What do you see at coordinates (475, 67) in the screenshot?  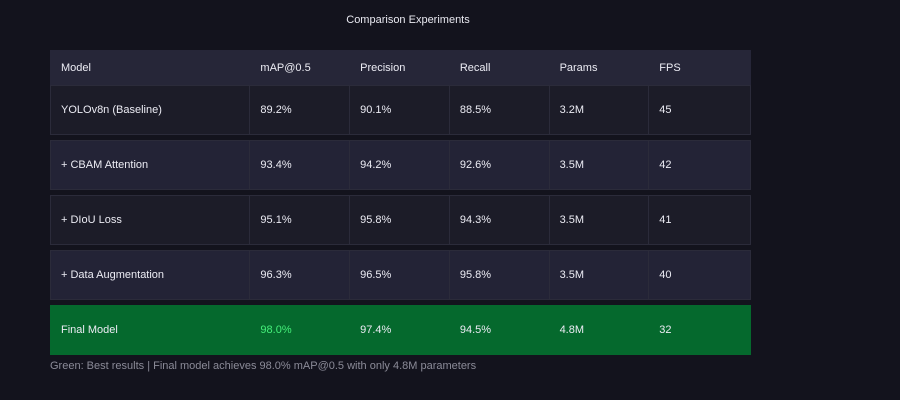 I see `header-cell-recall: Recall` at bounding box center [475, 67].